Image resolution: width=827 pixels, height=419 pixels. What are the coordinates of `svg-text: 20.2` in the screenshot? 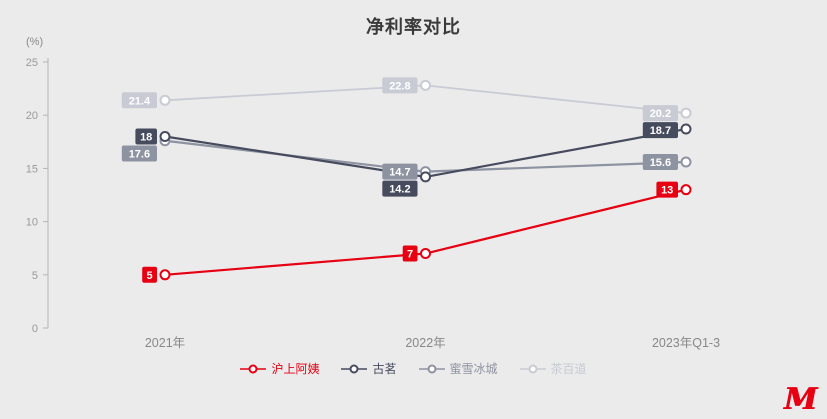 It's located at (660, 114).